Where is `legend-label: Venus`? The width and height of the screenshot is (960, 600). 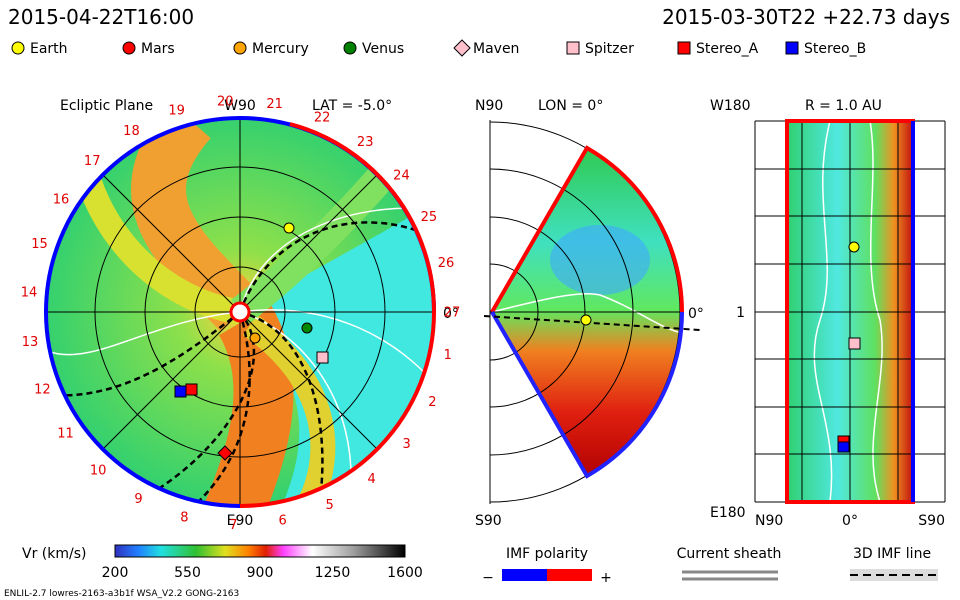 legend-label: Venus is located at coordinates (383, 49).